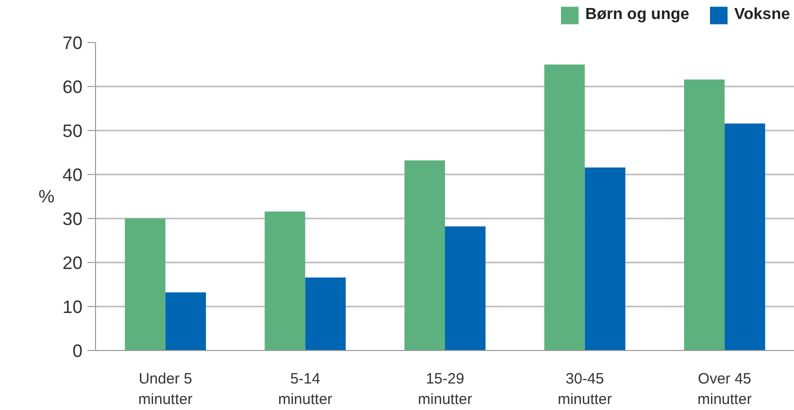  Describe the element at coordinates (72, 87) in the screenshot. I see `y-tick-label: 60` at that location.